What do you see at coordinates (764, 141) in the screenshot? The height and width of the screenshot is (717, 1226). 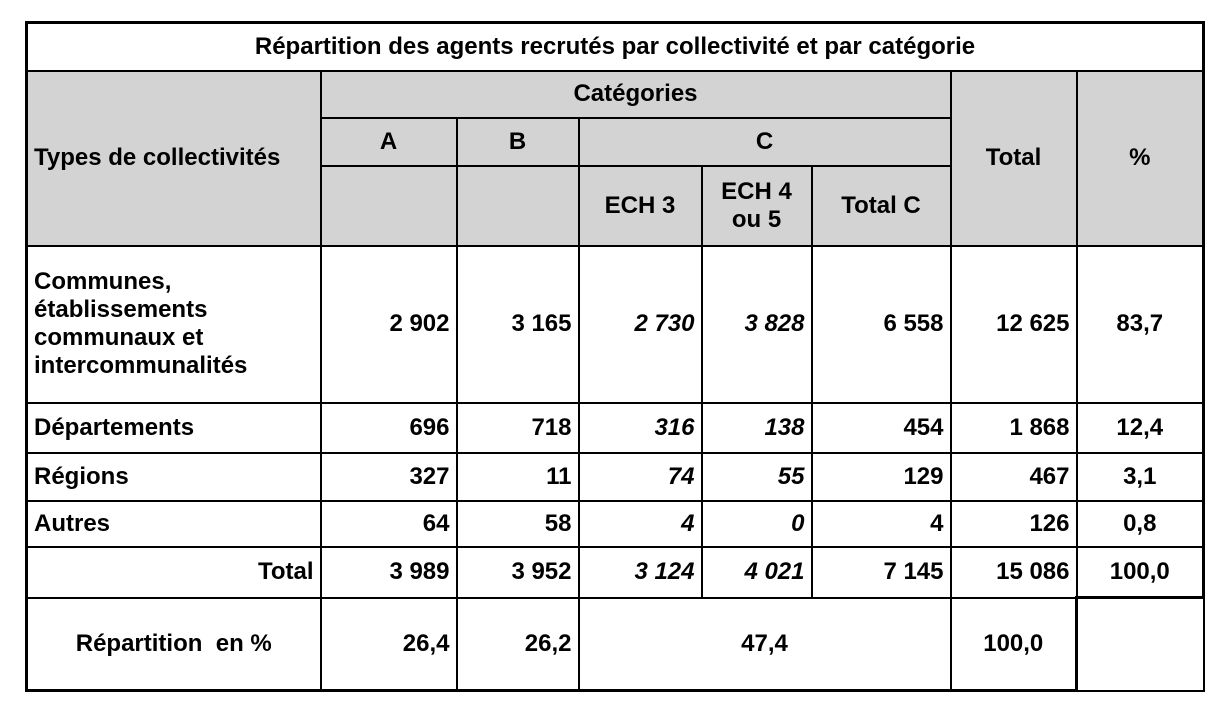 I see `header-category-c: C` at bounding box center [764, 141].